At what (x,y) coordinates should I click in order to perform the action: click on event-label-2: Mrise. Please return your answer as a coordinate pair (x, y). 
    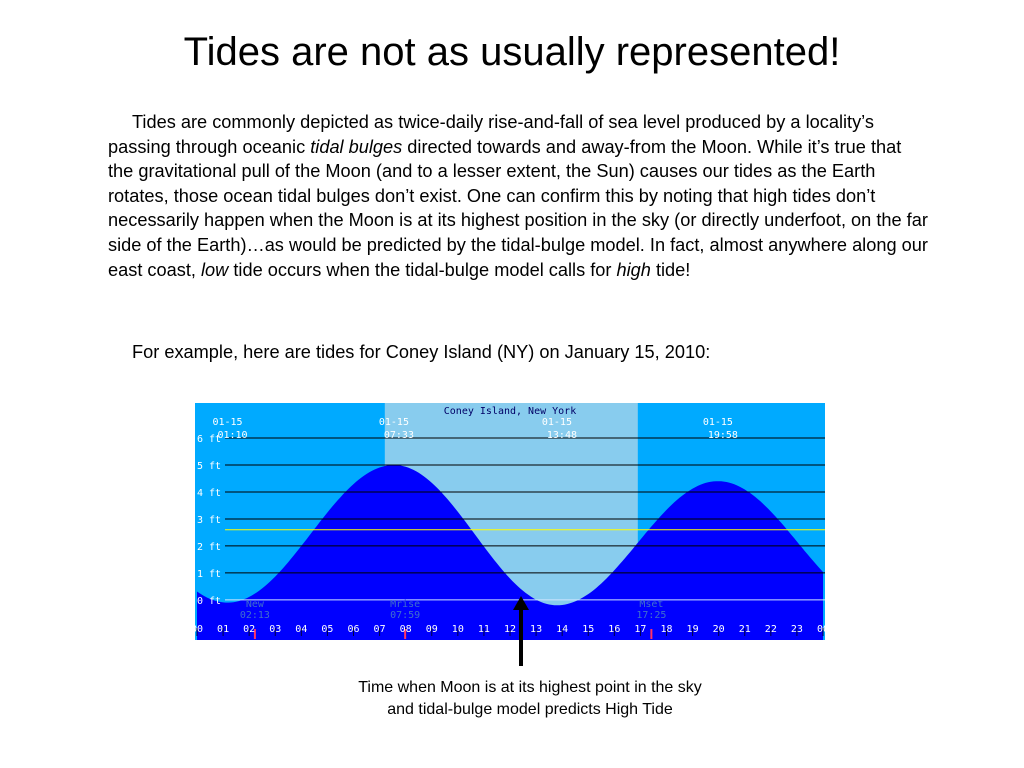
    Looking at the image, I should click on (405, 604).